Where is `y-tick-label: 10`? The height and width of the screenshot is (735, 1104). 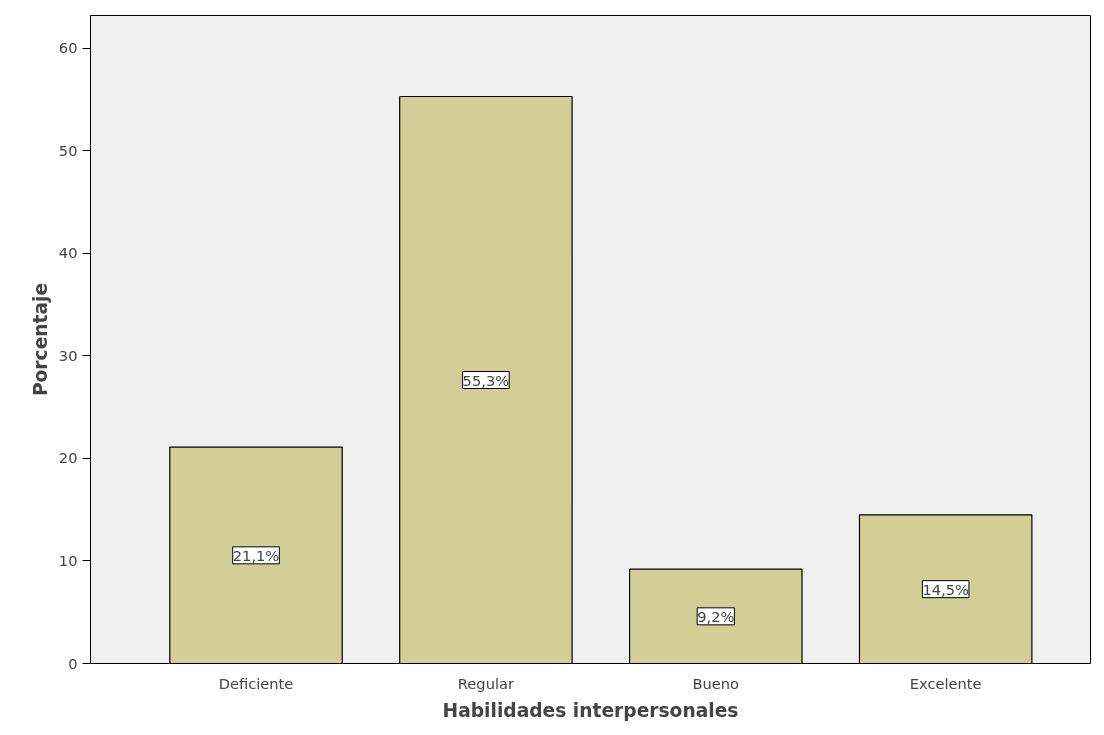 y-tick-label: 10 is located at coordinates (68, 560).